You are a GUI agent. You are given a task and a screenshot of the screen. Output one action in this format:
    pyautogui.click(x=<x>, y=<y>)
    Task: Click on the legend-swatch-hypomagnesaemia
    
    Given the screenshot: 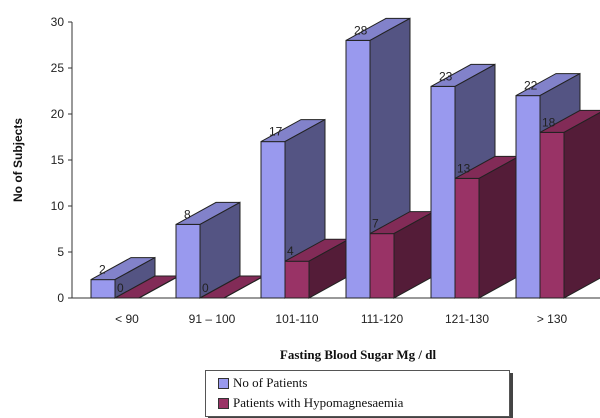 What is the action you would take?
    pyautogui.click(x=223, y=403)
    